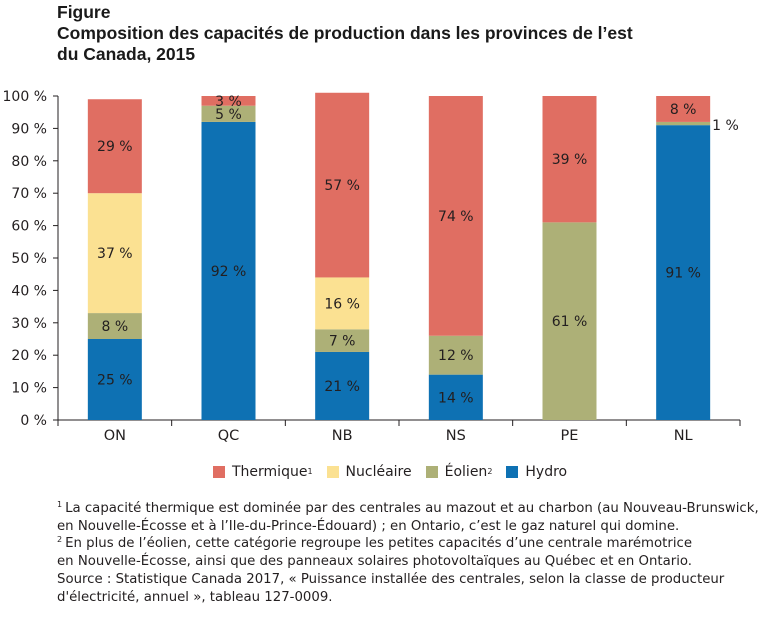 The image size is (768, 635). What do you see at coordinates (33, 421) in the screenshot?
I see `y-tick-label: 0 %` at bounding box center [33, 421].